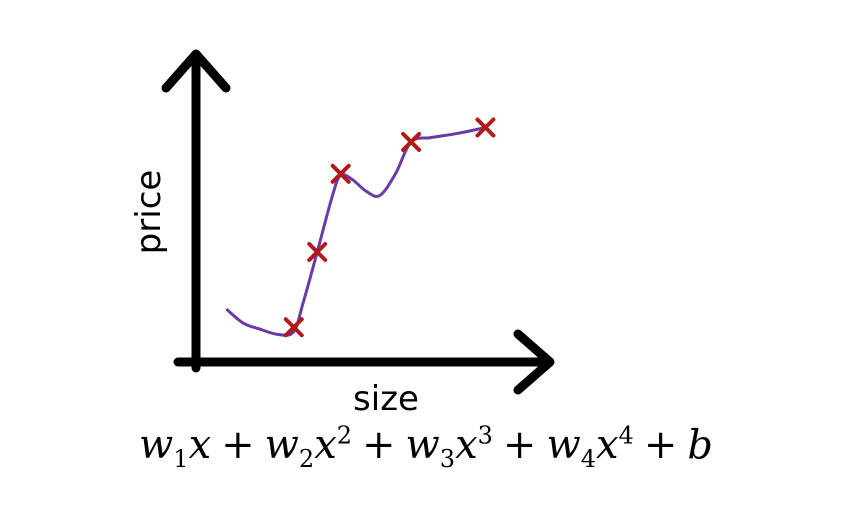 The width and height of the screenshot is (852, 508). I want to click on x-axis-label: size, so click(386, 399).